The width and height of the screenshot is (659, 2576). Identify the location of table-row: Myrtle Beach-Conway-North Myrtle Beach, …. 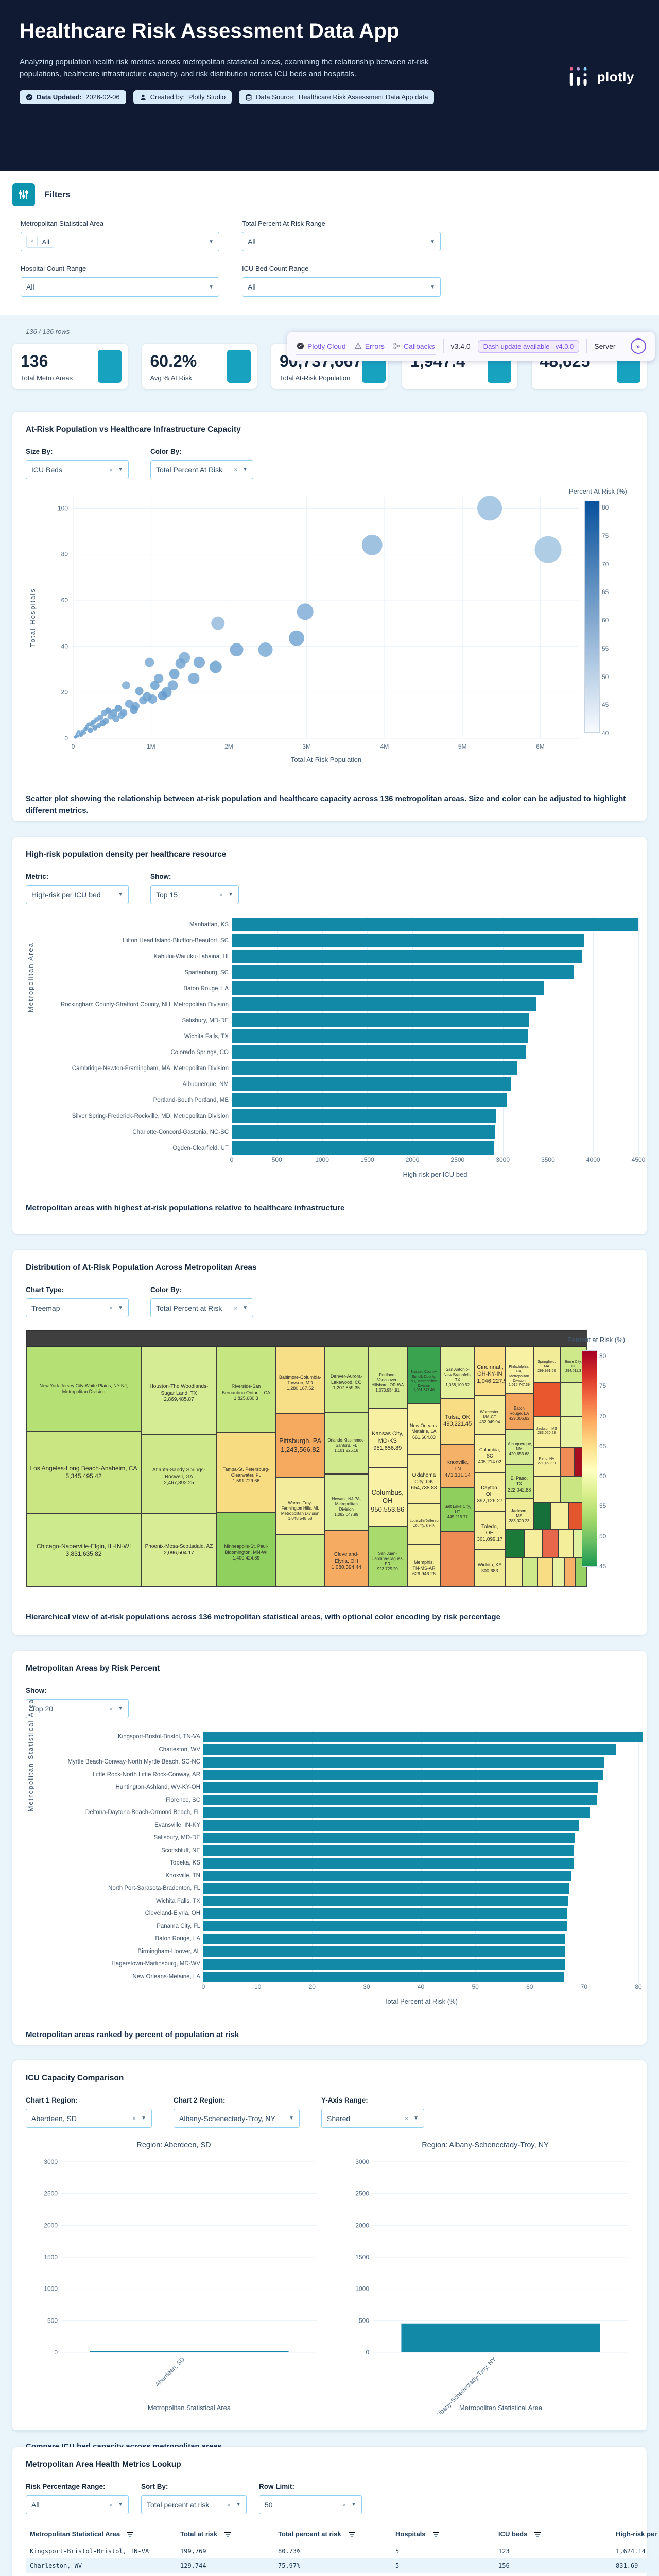
(343, 2574).